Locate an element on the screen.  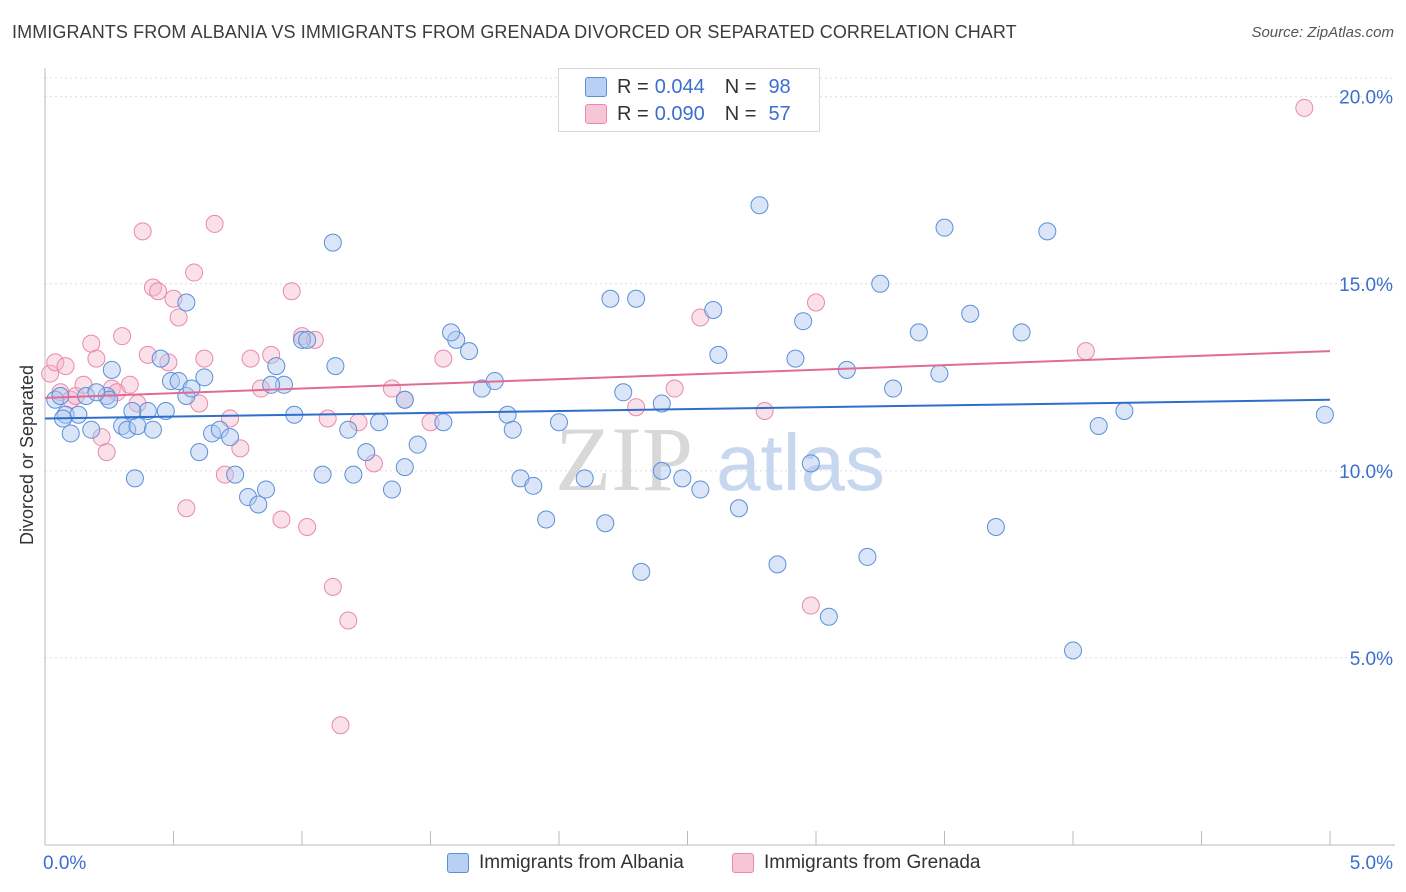
legend-row-albania: R = 0.044 N = 98 is located at coordinates (688, 87).